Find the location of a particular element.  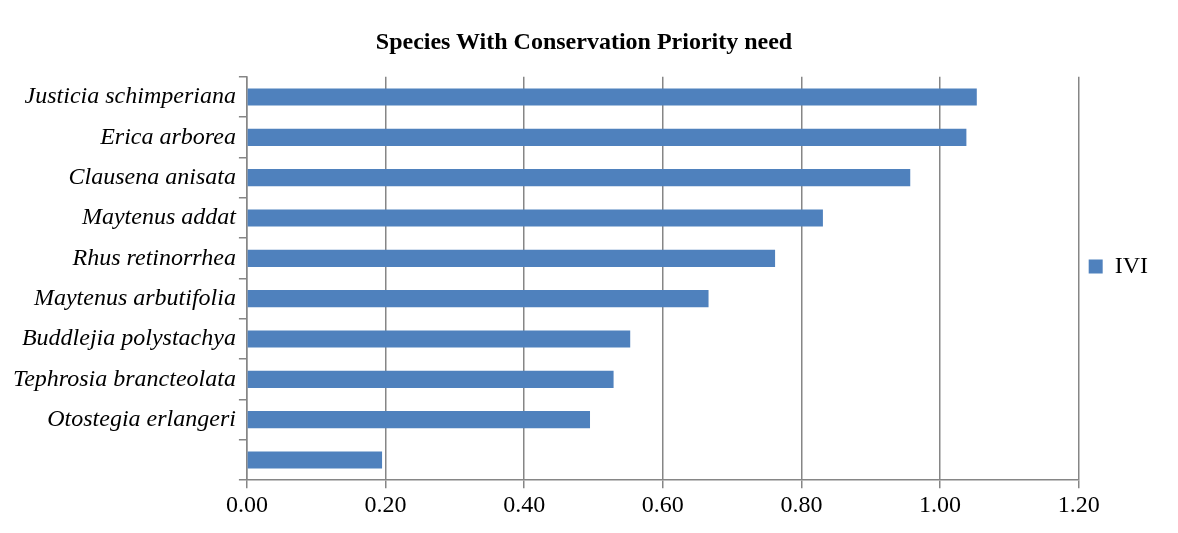

y-tick-label: Maytenus arbutifolia is located at coordinates (134, 296).